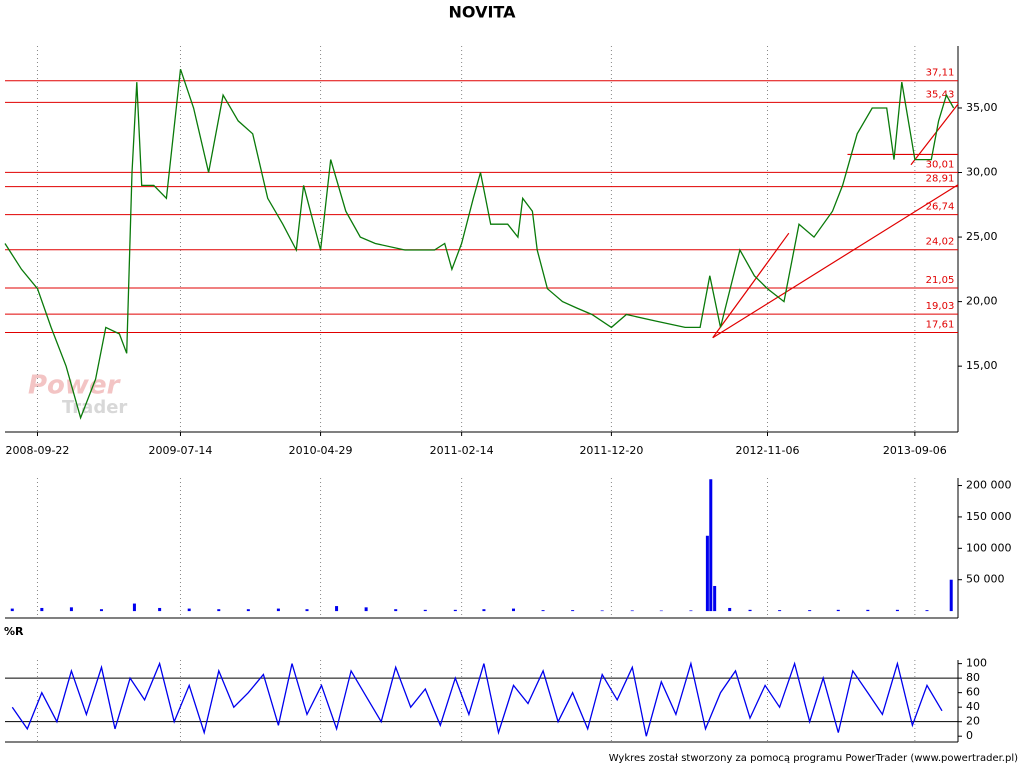 The height and width of the screenshot is (768, 1024). I want to click on level-label: 26,74, so click(940, 207).